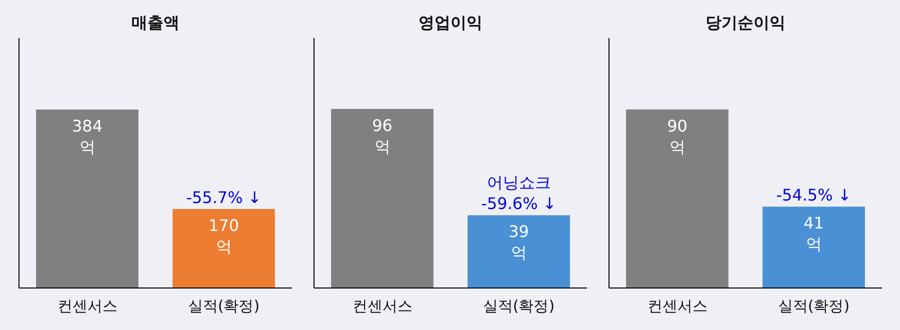 The height and width of the screenshot is (330, 900). I want to click on data-label: 39 억, so click(518, 242).